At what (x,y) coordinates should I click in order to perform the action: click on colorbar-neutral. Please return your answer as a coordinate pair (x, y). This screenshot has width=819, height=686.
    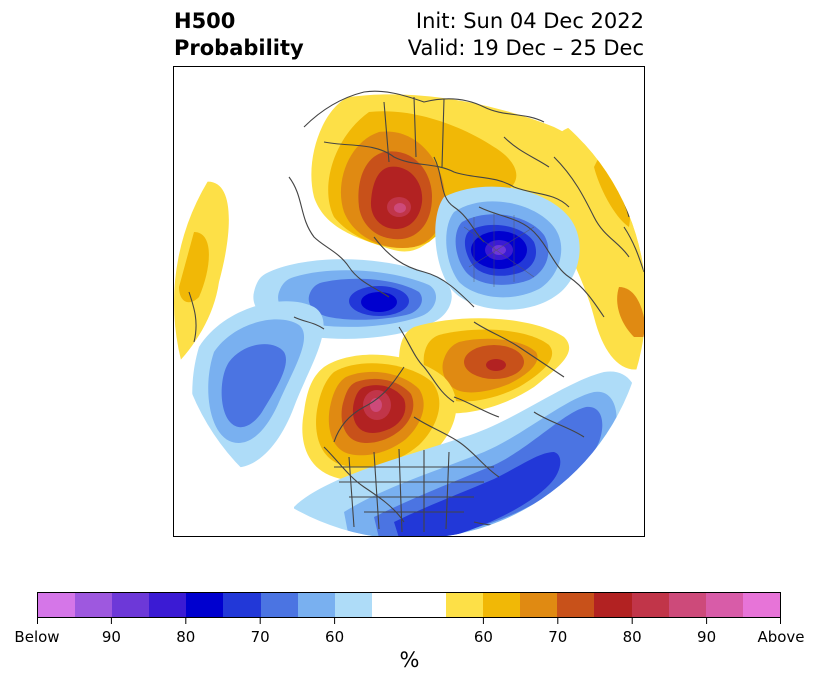
    Looking at the image, I should click on (409, 605).